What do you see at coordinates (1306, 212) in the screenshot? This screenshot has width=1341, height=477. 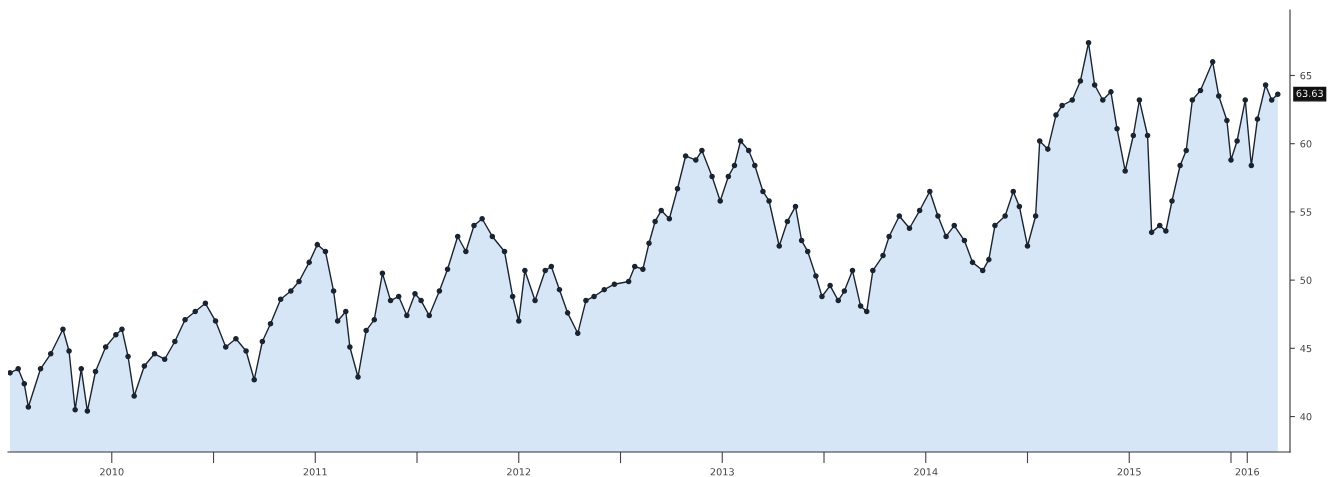 I see `y-tick-label: 55` at bounding box center [1306, 212].